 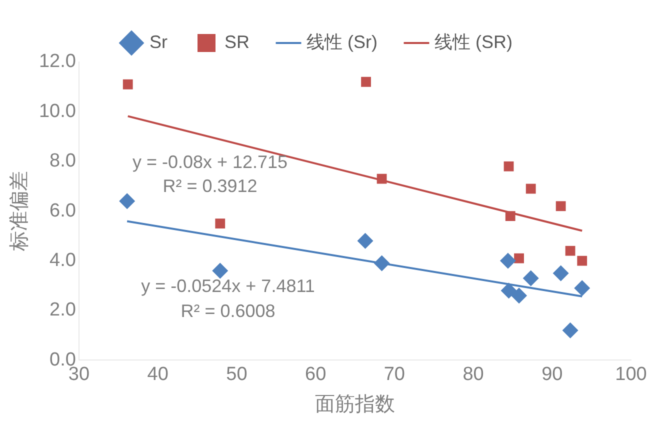 What do you see at coordinates (315, 374) in the screenshot?
I see `x-tick-label: 60` at bounding box center [315, 374].